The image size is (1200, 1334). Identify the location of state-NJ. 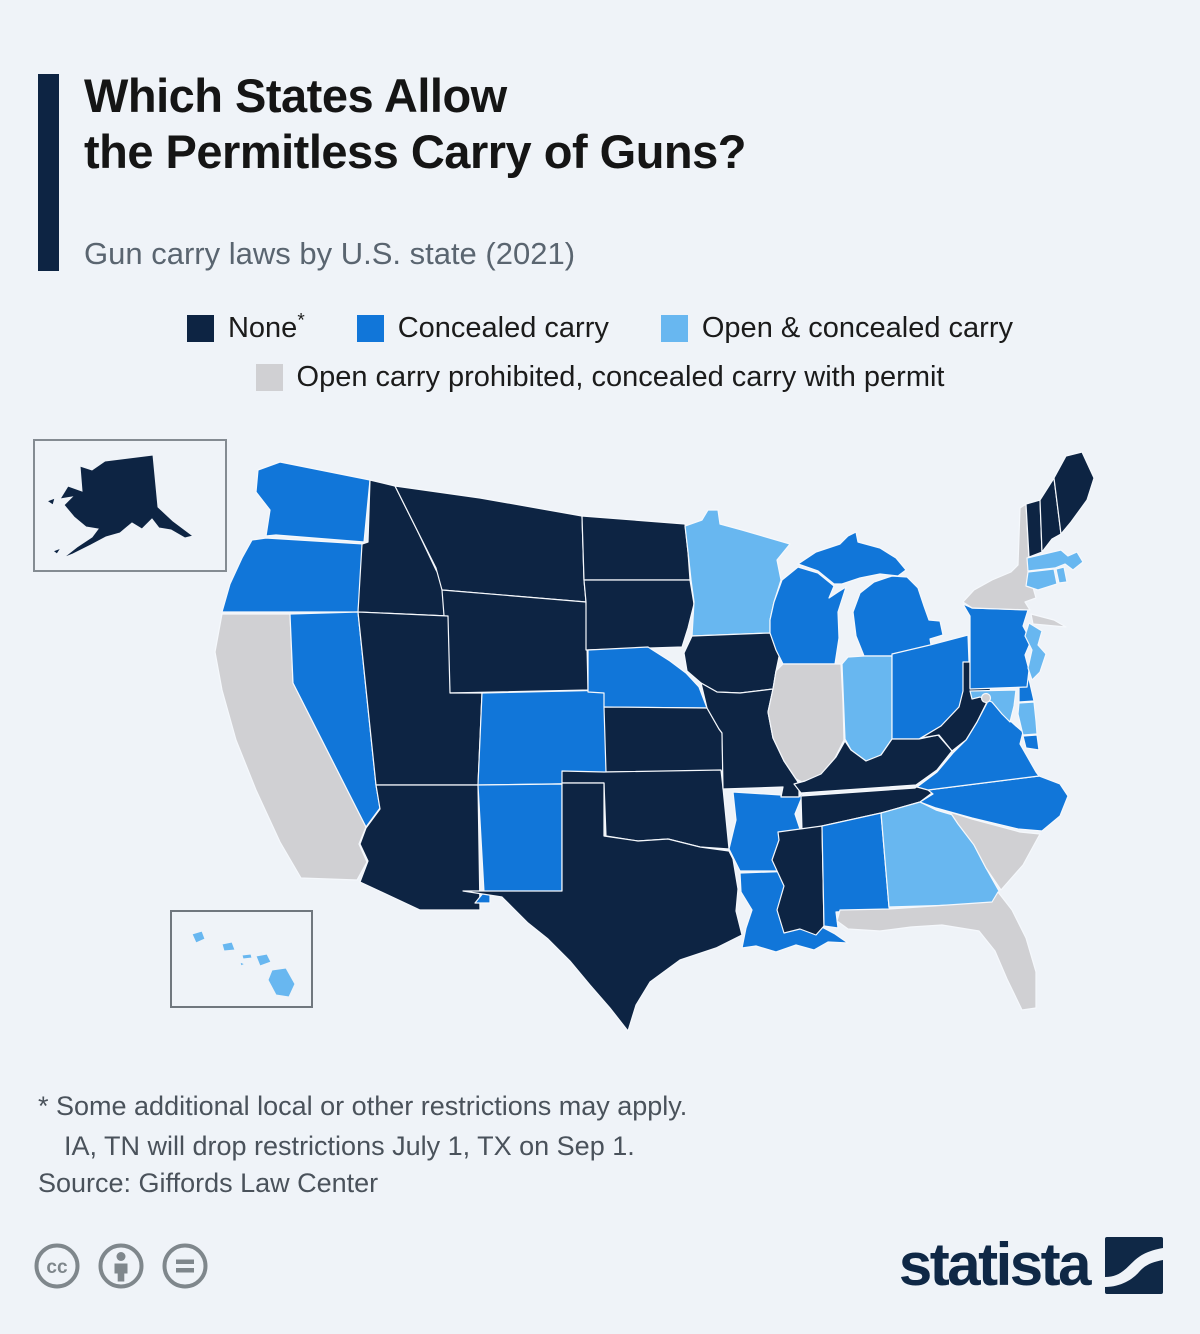
(1035, 651).